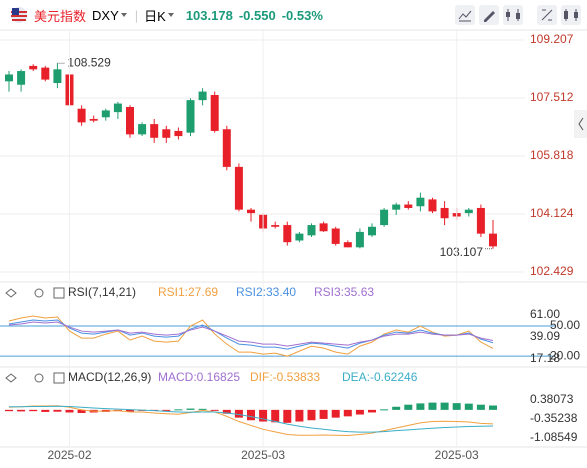 The image size is (587, 468). What do you see at coordinates (552, 155) in the screenshot?
I see `y-tick-label: 105.818` at bounding box center [552, 155].